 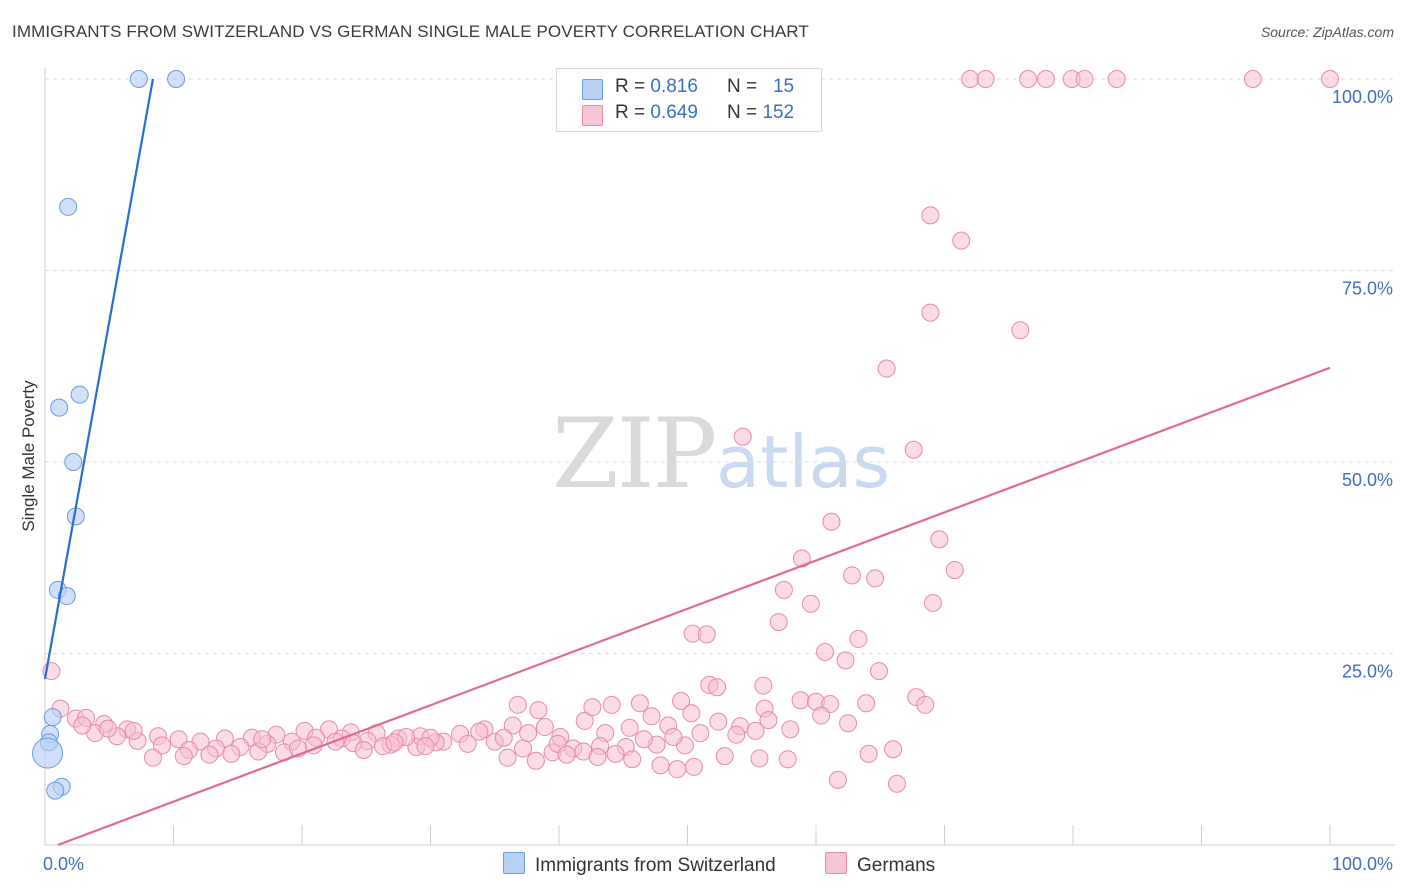 What do you see at coordinates (592, 89) in the screenshot?
I see `legend-swatch-blue` at bounding box center [592, 89].